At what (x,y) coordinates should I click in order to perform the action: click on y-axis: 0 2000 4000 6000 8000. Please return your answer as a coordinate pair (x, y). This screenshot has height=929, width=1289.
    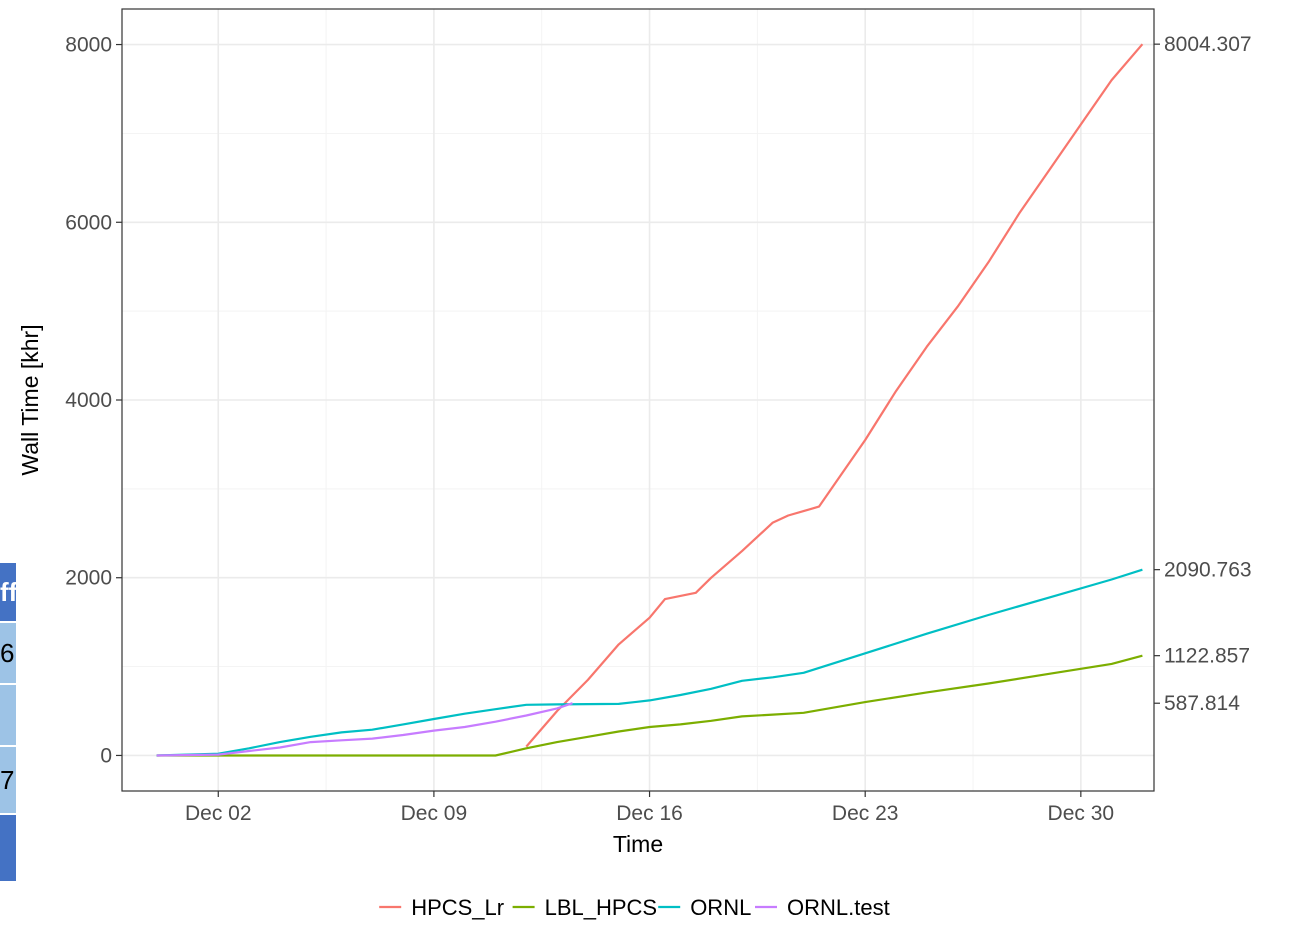
    Looking at the image, I should click on (93, 400).